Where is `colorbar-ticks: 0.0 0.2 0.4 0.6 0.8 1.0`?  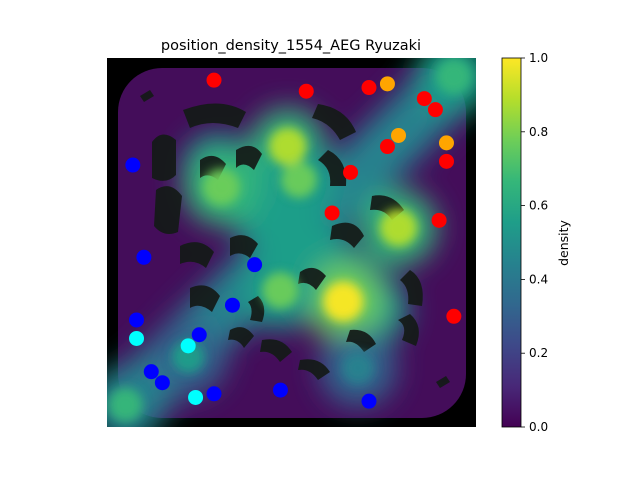 colorbar-ticks: 0.0 0.2 0.4 0.6 0.8 1.0 is located at coordinates (534, 242).